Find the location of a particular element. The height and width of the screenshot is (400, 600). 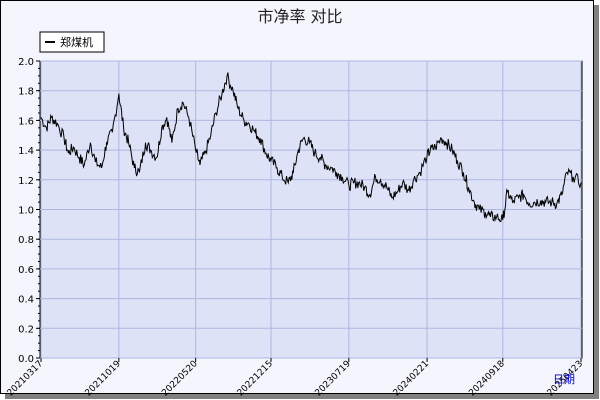

legend-label: 郑煤机 is located at coordinates (76, 42).